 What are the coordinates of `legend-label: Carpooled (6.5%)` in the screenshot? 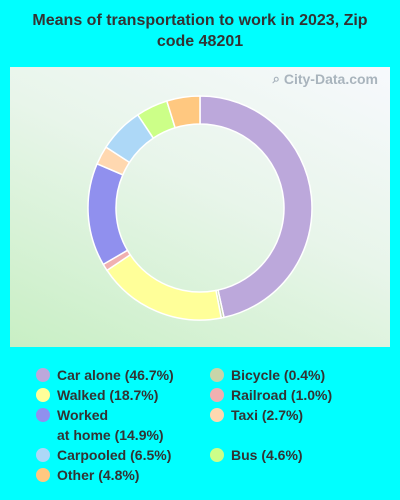 It's located at (114, 455).